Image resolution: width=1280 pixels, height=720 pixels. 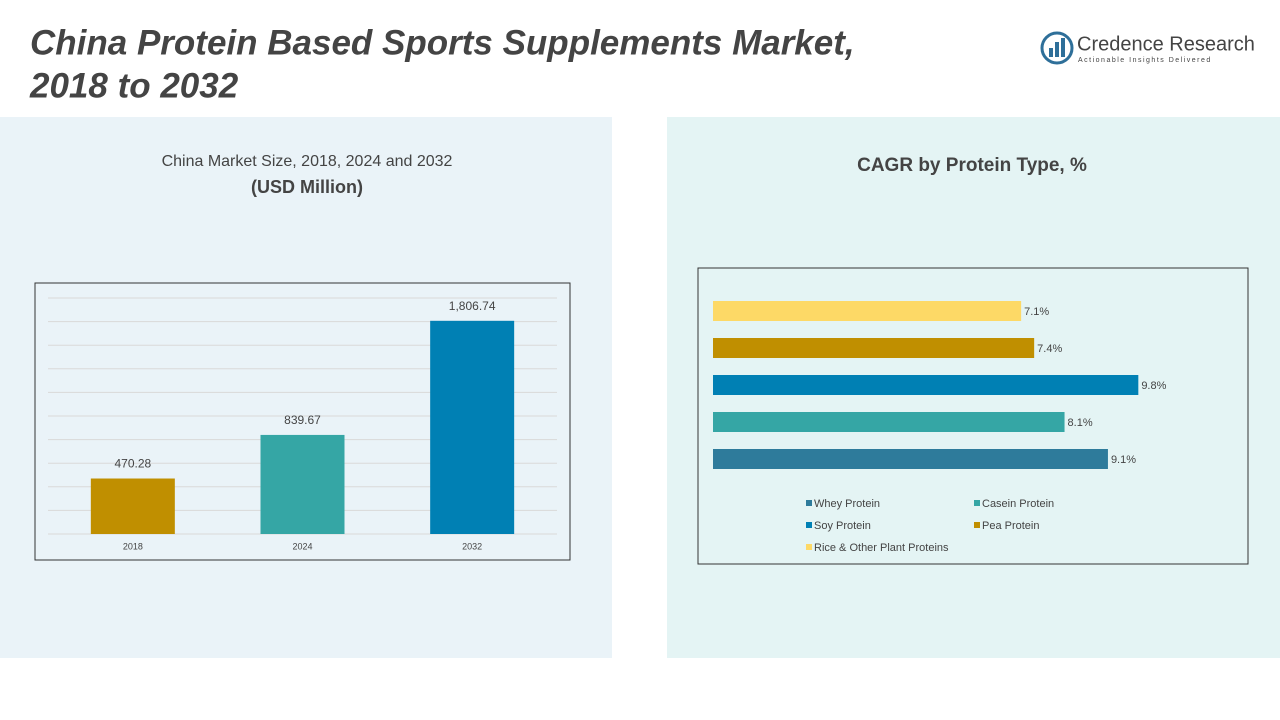 What do you see at coordinates (133, 546) in the screenshot?
I see `x-tick-label: 2018` at bounding box center [133, 546].